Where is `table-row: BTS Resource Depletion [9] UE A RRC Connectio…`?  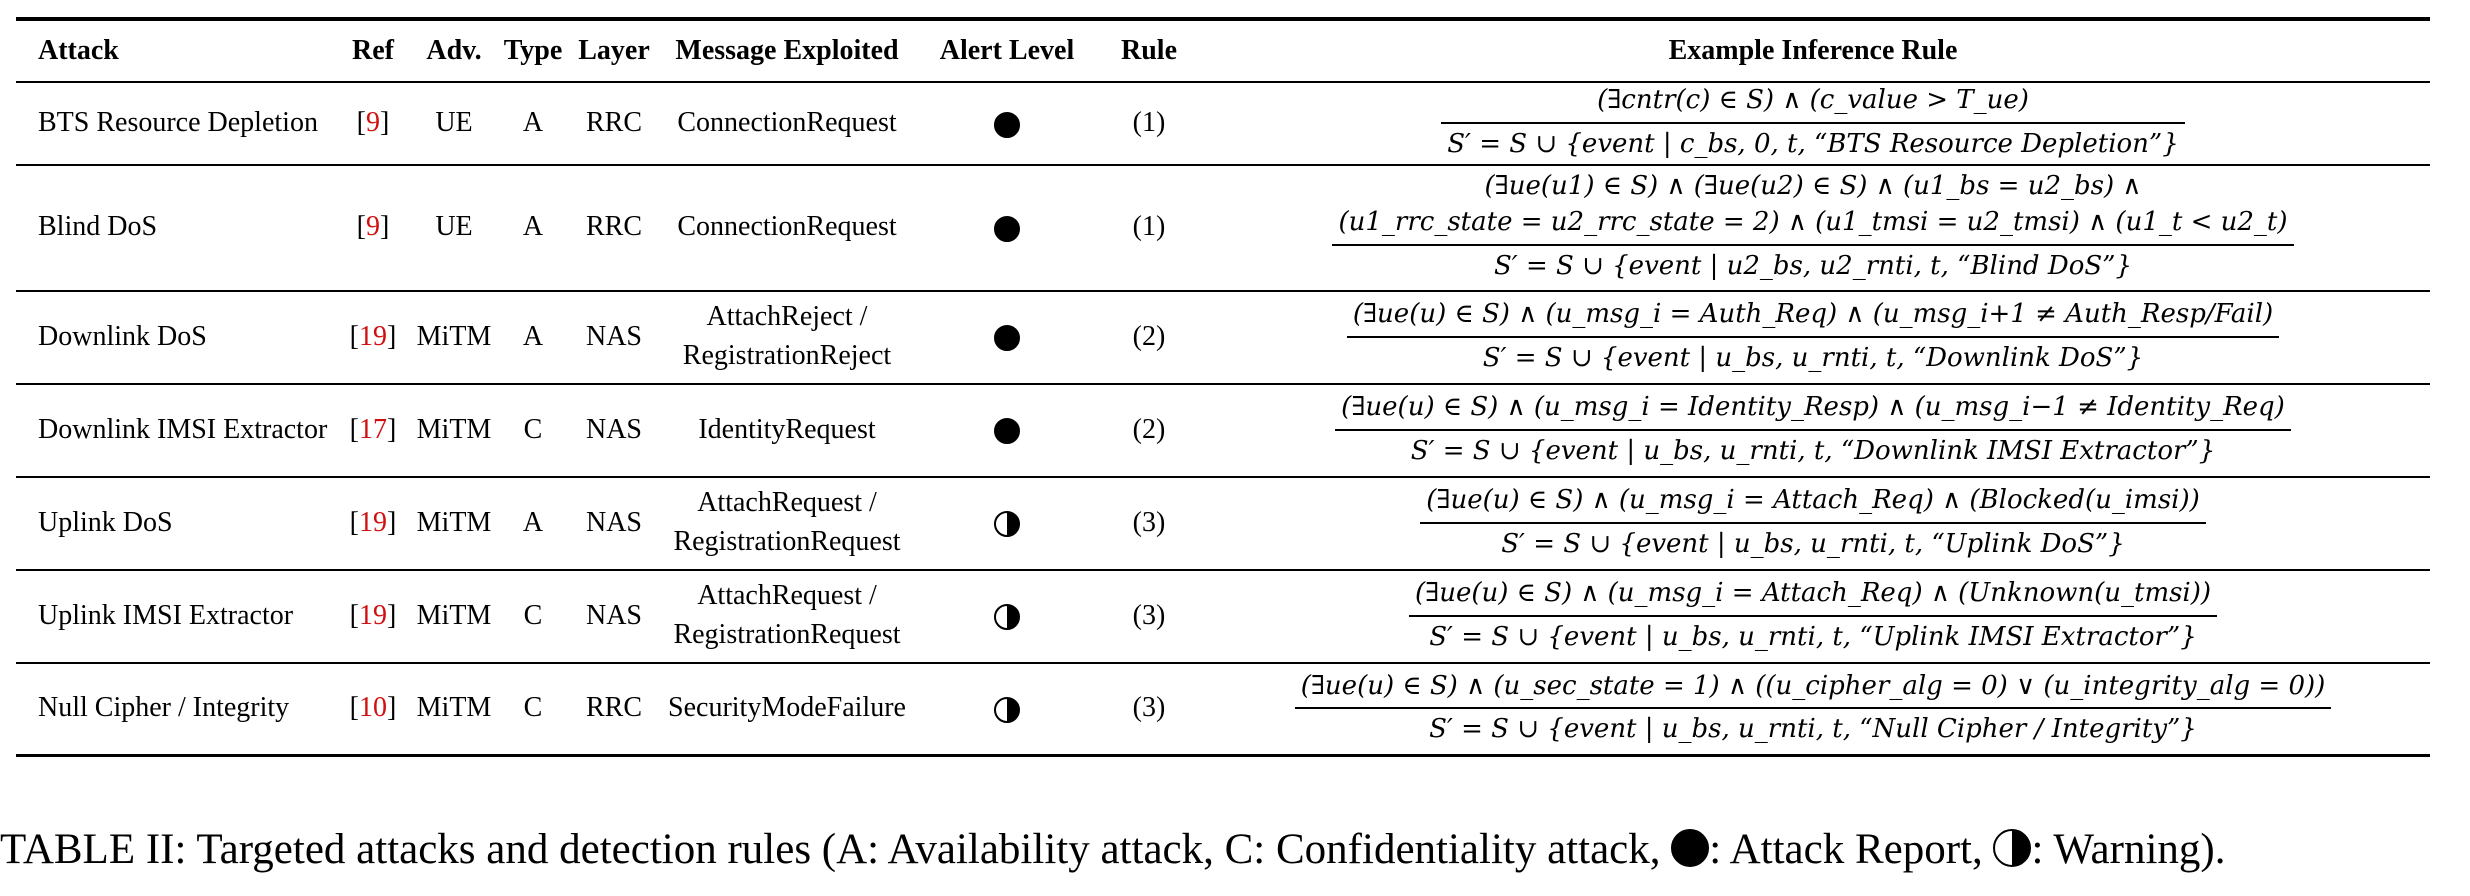 table-row: BTS Resource Depletion [9] UE A RRC Connectio… is located at coordinates (1223, 123).